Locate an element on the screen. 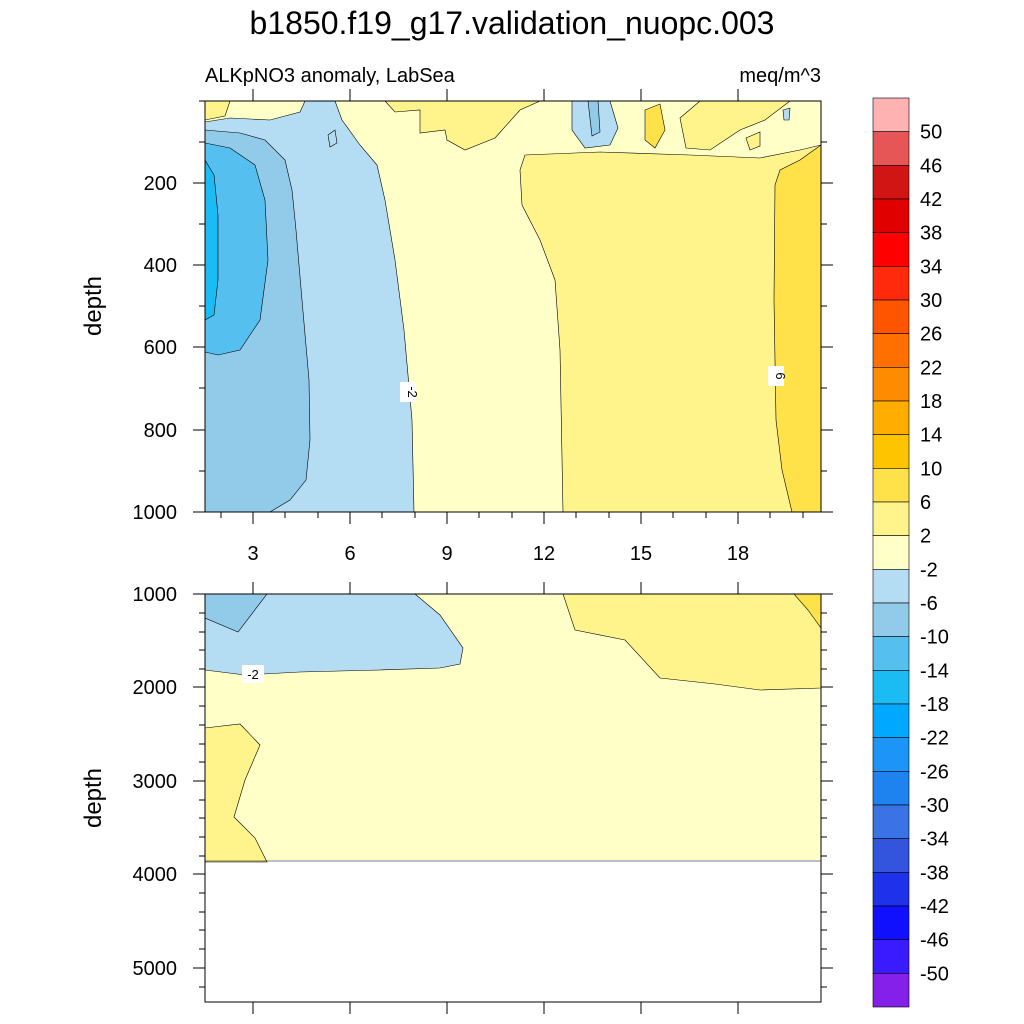 This screenshot has width=1024, height=1024. lower-ytick-5000: 5000 is located at coordinates (155, 969).